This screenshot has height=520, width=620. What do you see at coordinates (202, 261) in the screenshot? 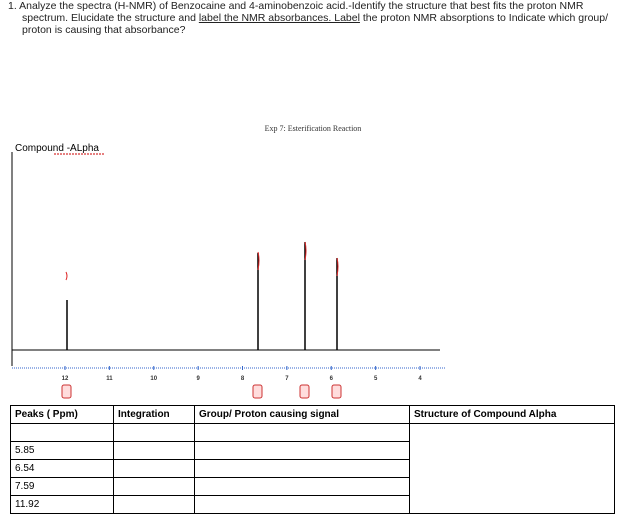
I see `integration-curves` at bounding box center [202, 261].